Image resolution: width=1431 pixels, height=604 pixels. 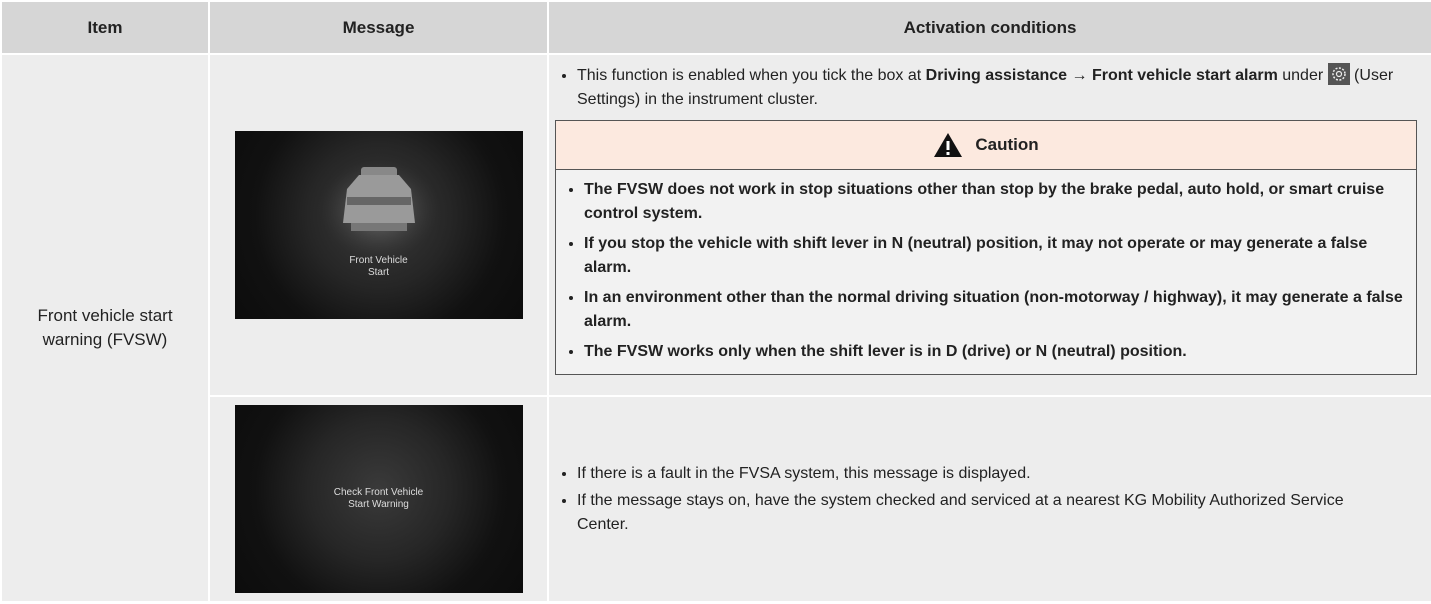 What do you see at coordinates (378, 492) in the screenshot?
I see `caption-line: Check Front Vehicle` at bounding box center [378, 492].